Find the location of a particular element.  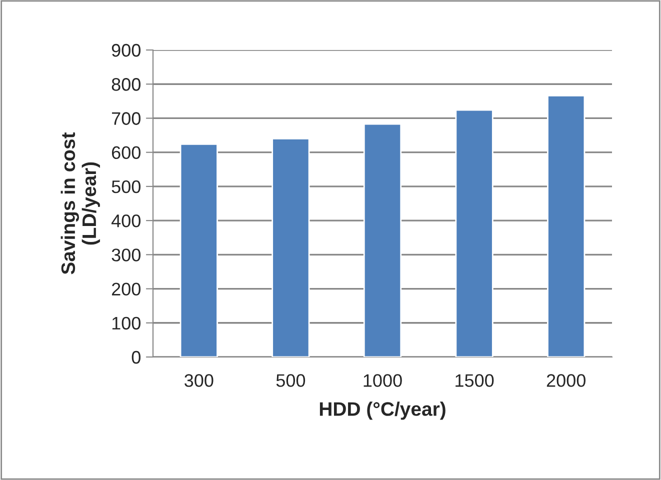

y-tick-label: 700 is located at coordinates (126, 118).